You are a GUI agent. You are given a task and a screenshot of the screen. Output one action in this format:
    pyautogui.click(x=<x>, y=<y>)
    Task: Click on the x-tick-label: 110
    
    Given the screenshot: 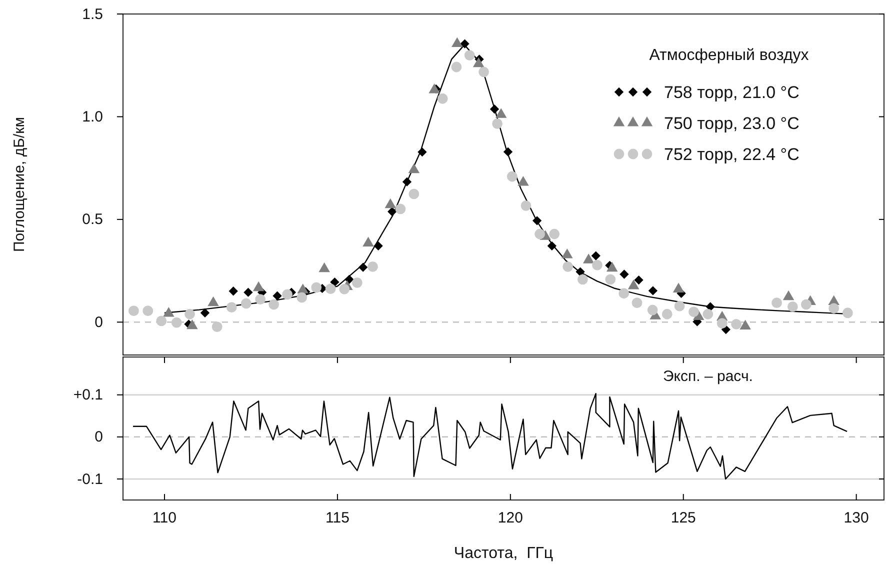 What is the action you would take?
    pyautogui.click(x=164, y=518)
    